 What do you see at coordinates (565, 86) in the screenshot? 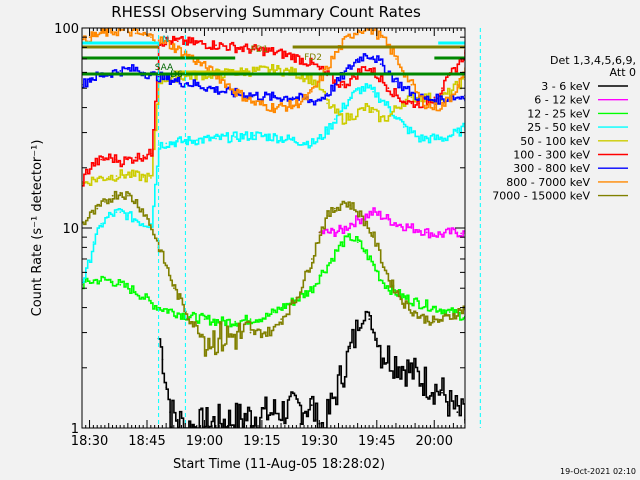
I see `legend-label-0: 3 - 6 keV` at bounding box center [565, 86].